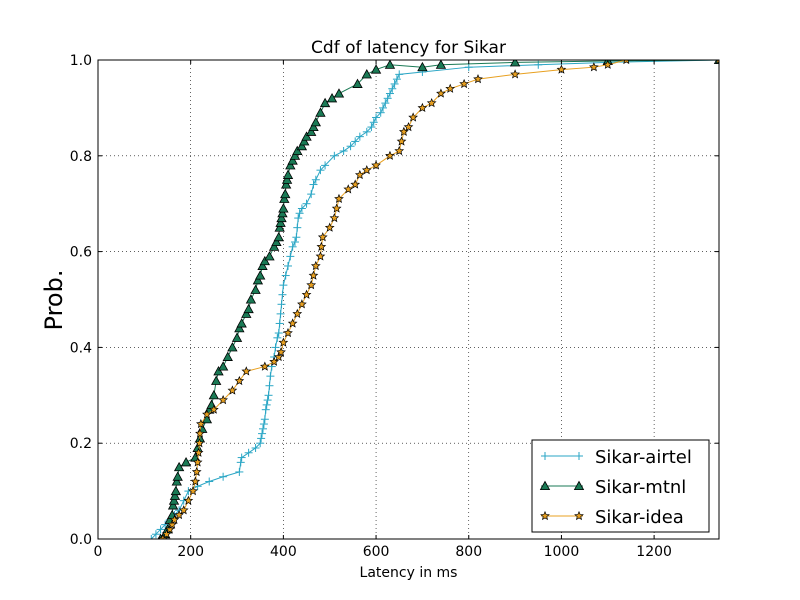 The image size is (800, 600). Describe the element at coordinates (54, 300) in the screenshot. I see `y-axis-label: Prob.` at that location.